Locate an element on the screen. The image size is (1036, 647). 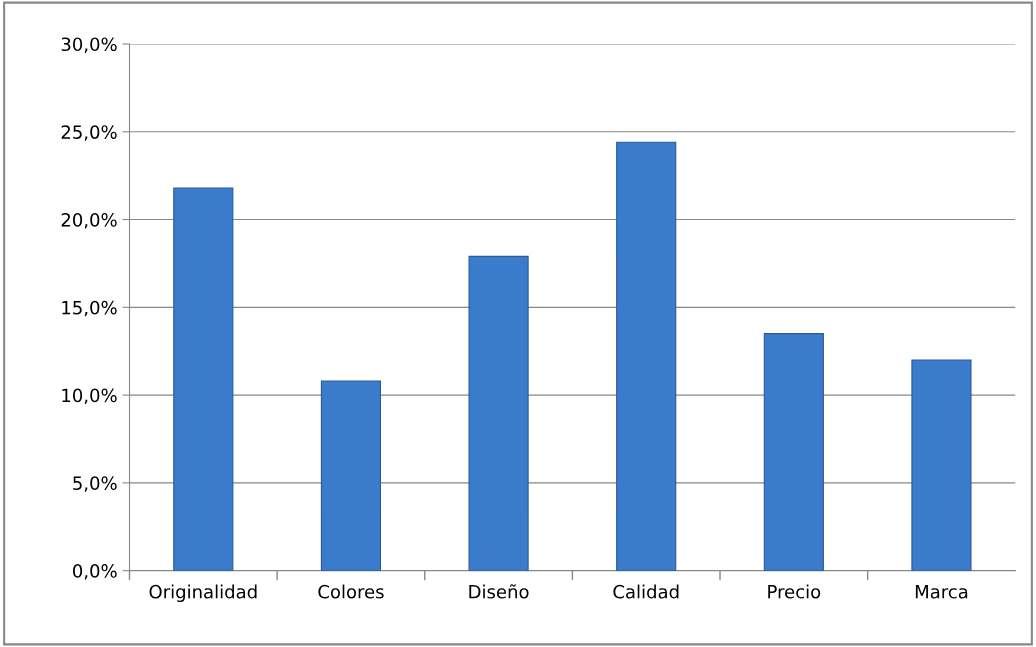
x-tick-label: Diseño is located at coordinates (499, 591).